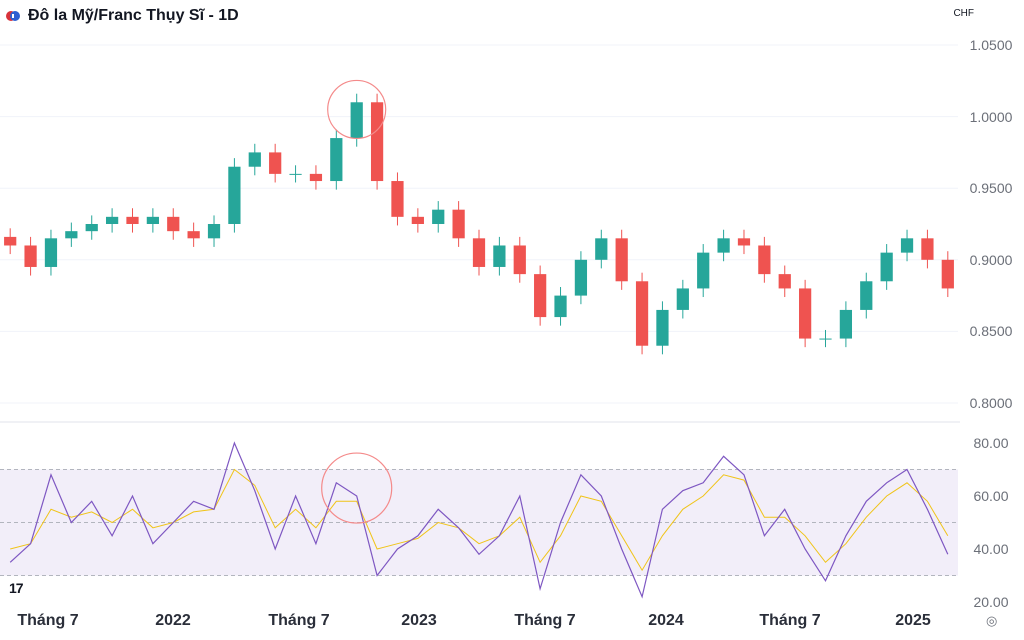  Describe the element at coordinates (991, 188) in the screenshot. I see `price-tick-label: 0.9500` at that location.